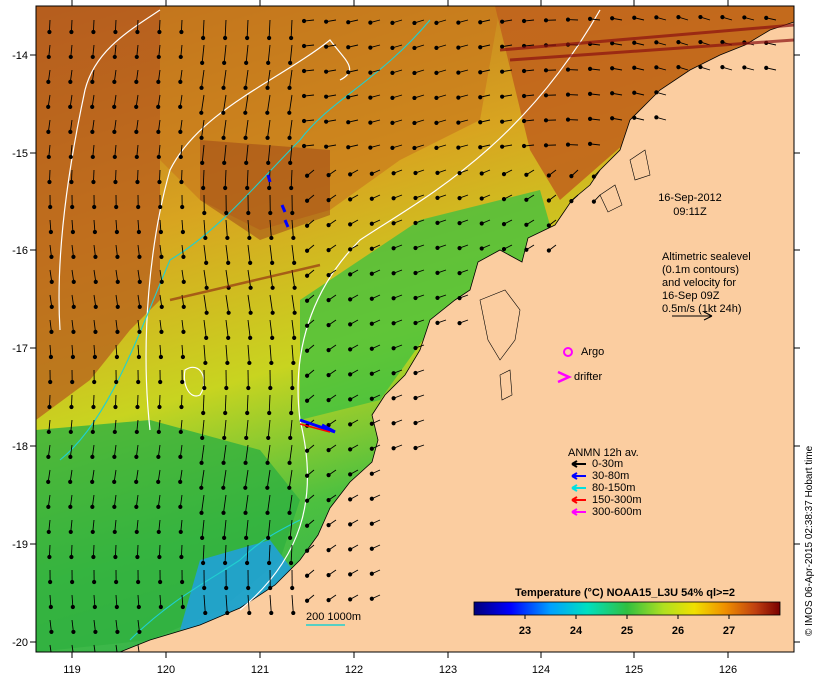 The image size is (820, 680). Describe the element at coordinates (607, 464) in the screenshot. I see `anmn-legend-label: 0-30m` at that location.